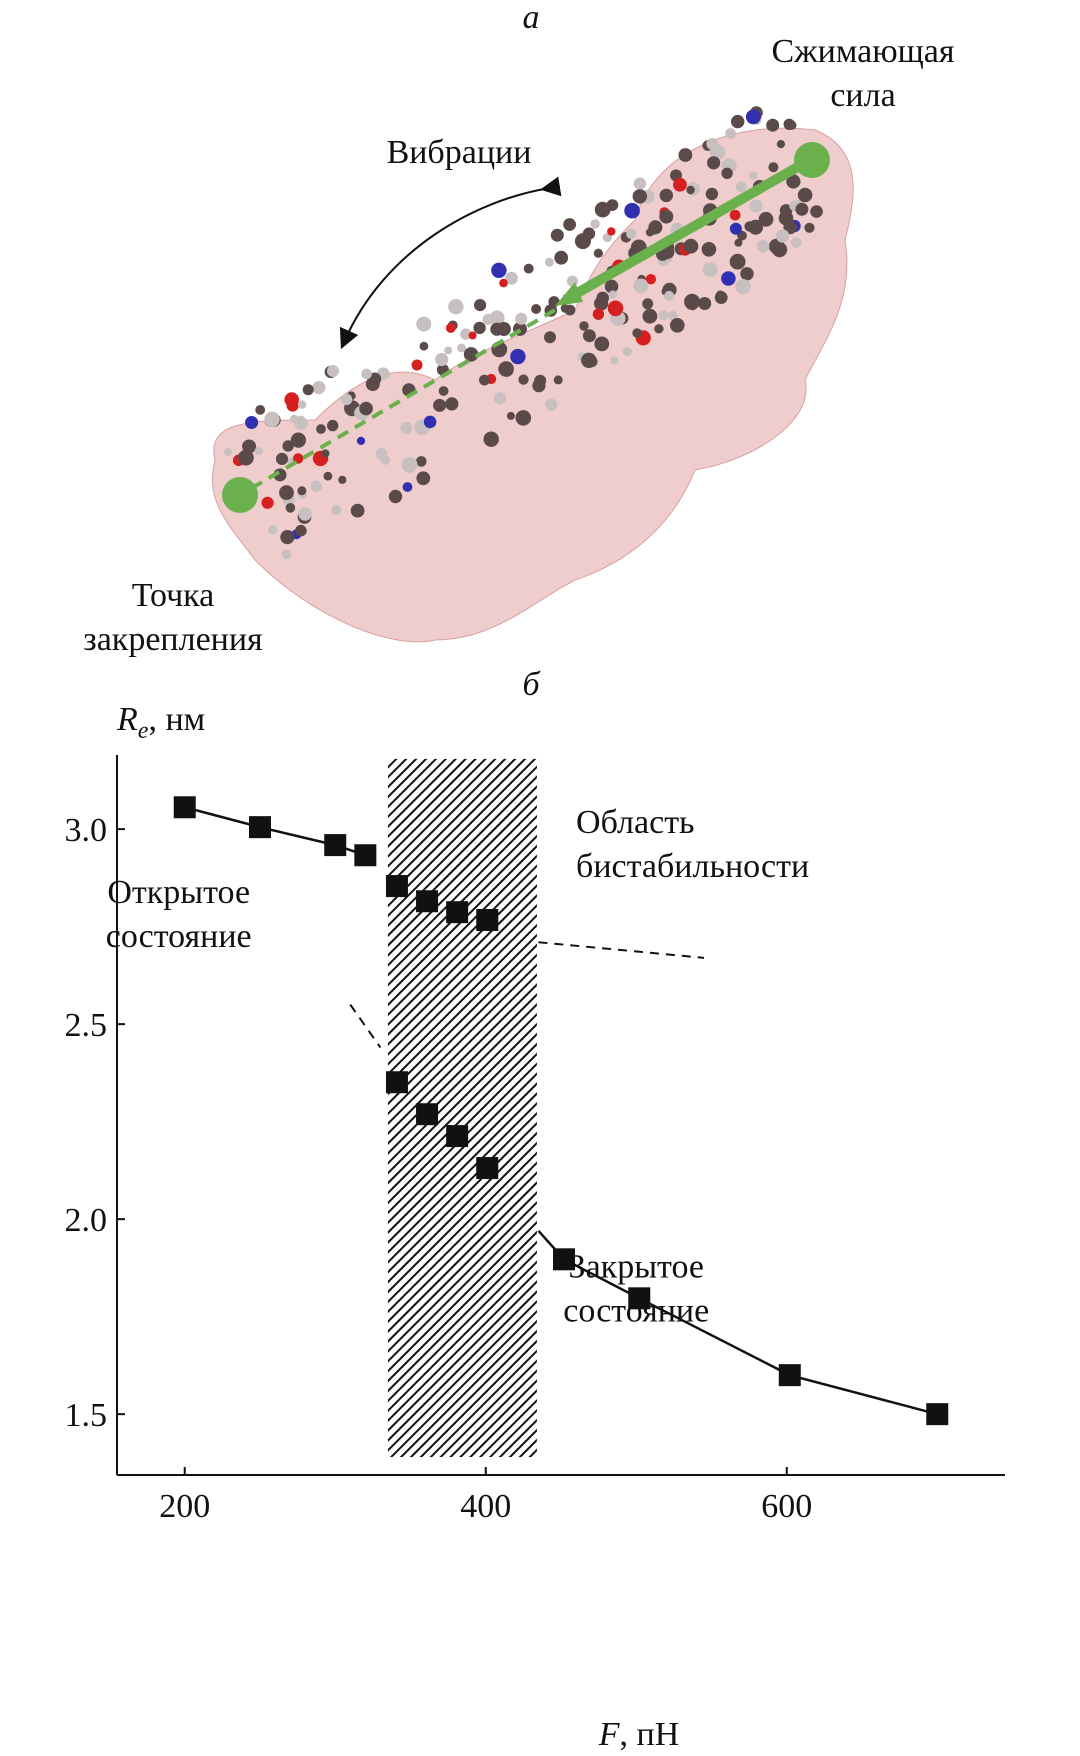 This screenshot has height=1756, width=1080. Describe the element at coordinates (609, 1734) in the screenshot. I see `x-symbol: F` at that location.